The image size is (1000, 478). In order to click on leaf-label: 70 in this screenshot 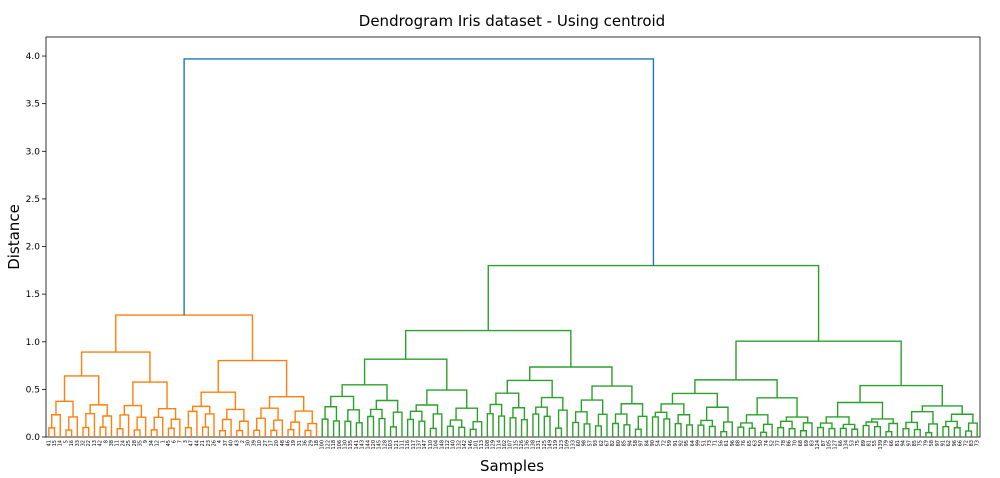, I will do `click(795, 443)`.